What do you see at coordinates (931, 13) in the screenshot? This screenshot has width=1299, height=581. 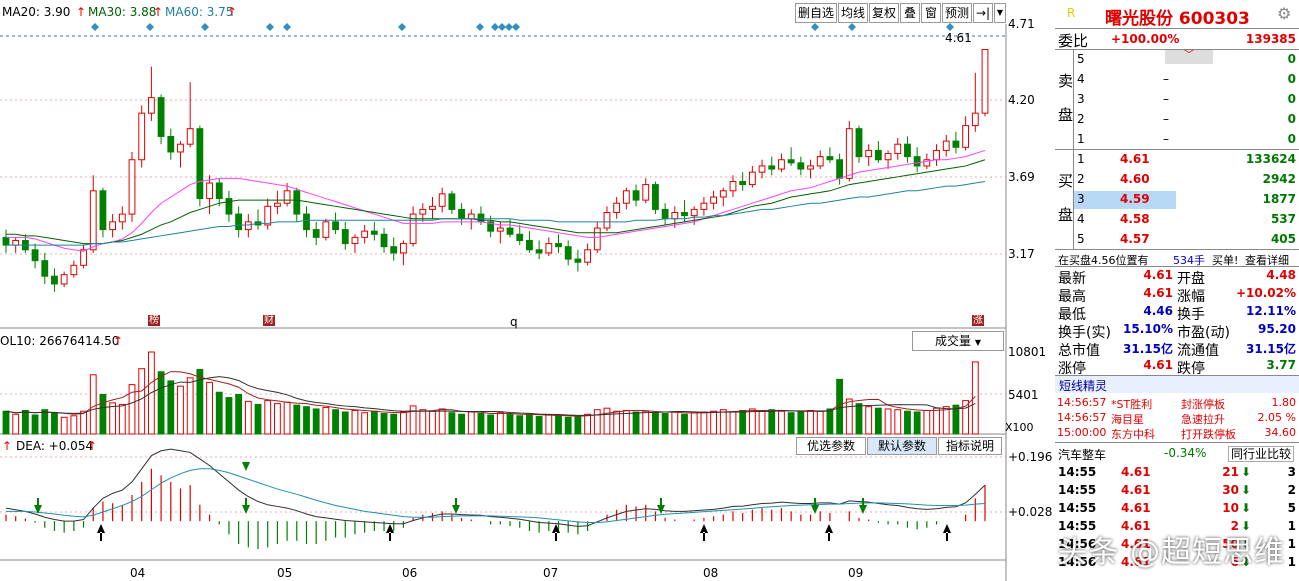 I see `window-button: 窗` at bounding box center [931, 13].